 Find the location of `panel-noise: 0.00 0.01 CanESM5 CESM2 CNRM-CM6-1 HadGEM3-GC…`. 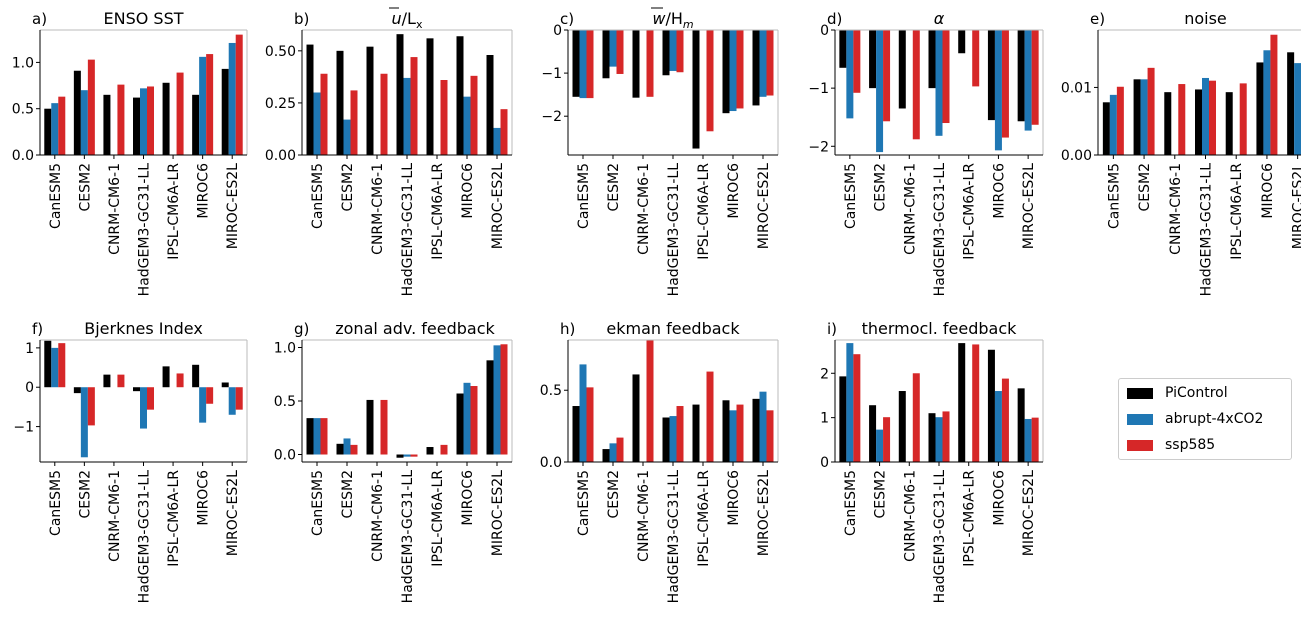

panel-noise: 0.00 0.01 CanESM5 CESM2 CNRM-CM6-1 HadGEM3-GC… is located at coordinates (1181, 152).